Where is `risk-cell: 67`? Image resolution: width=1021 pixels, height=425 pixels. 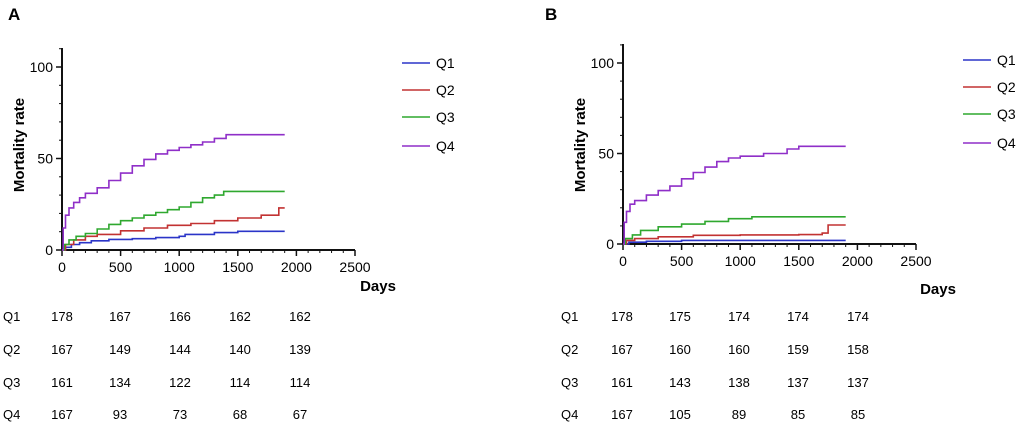 risk-cell: 67 is located at coordinates (300, 414).